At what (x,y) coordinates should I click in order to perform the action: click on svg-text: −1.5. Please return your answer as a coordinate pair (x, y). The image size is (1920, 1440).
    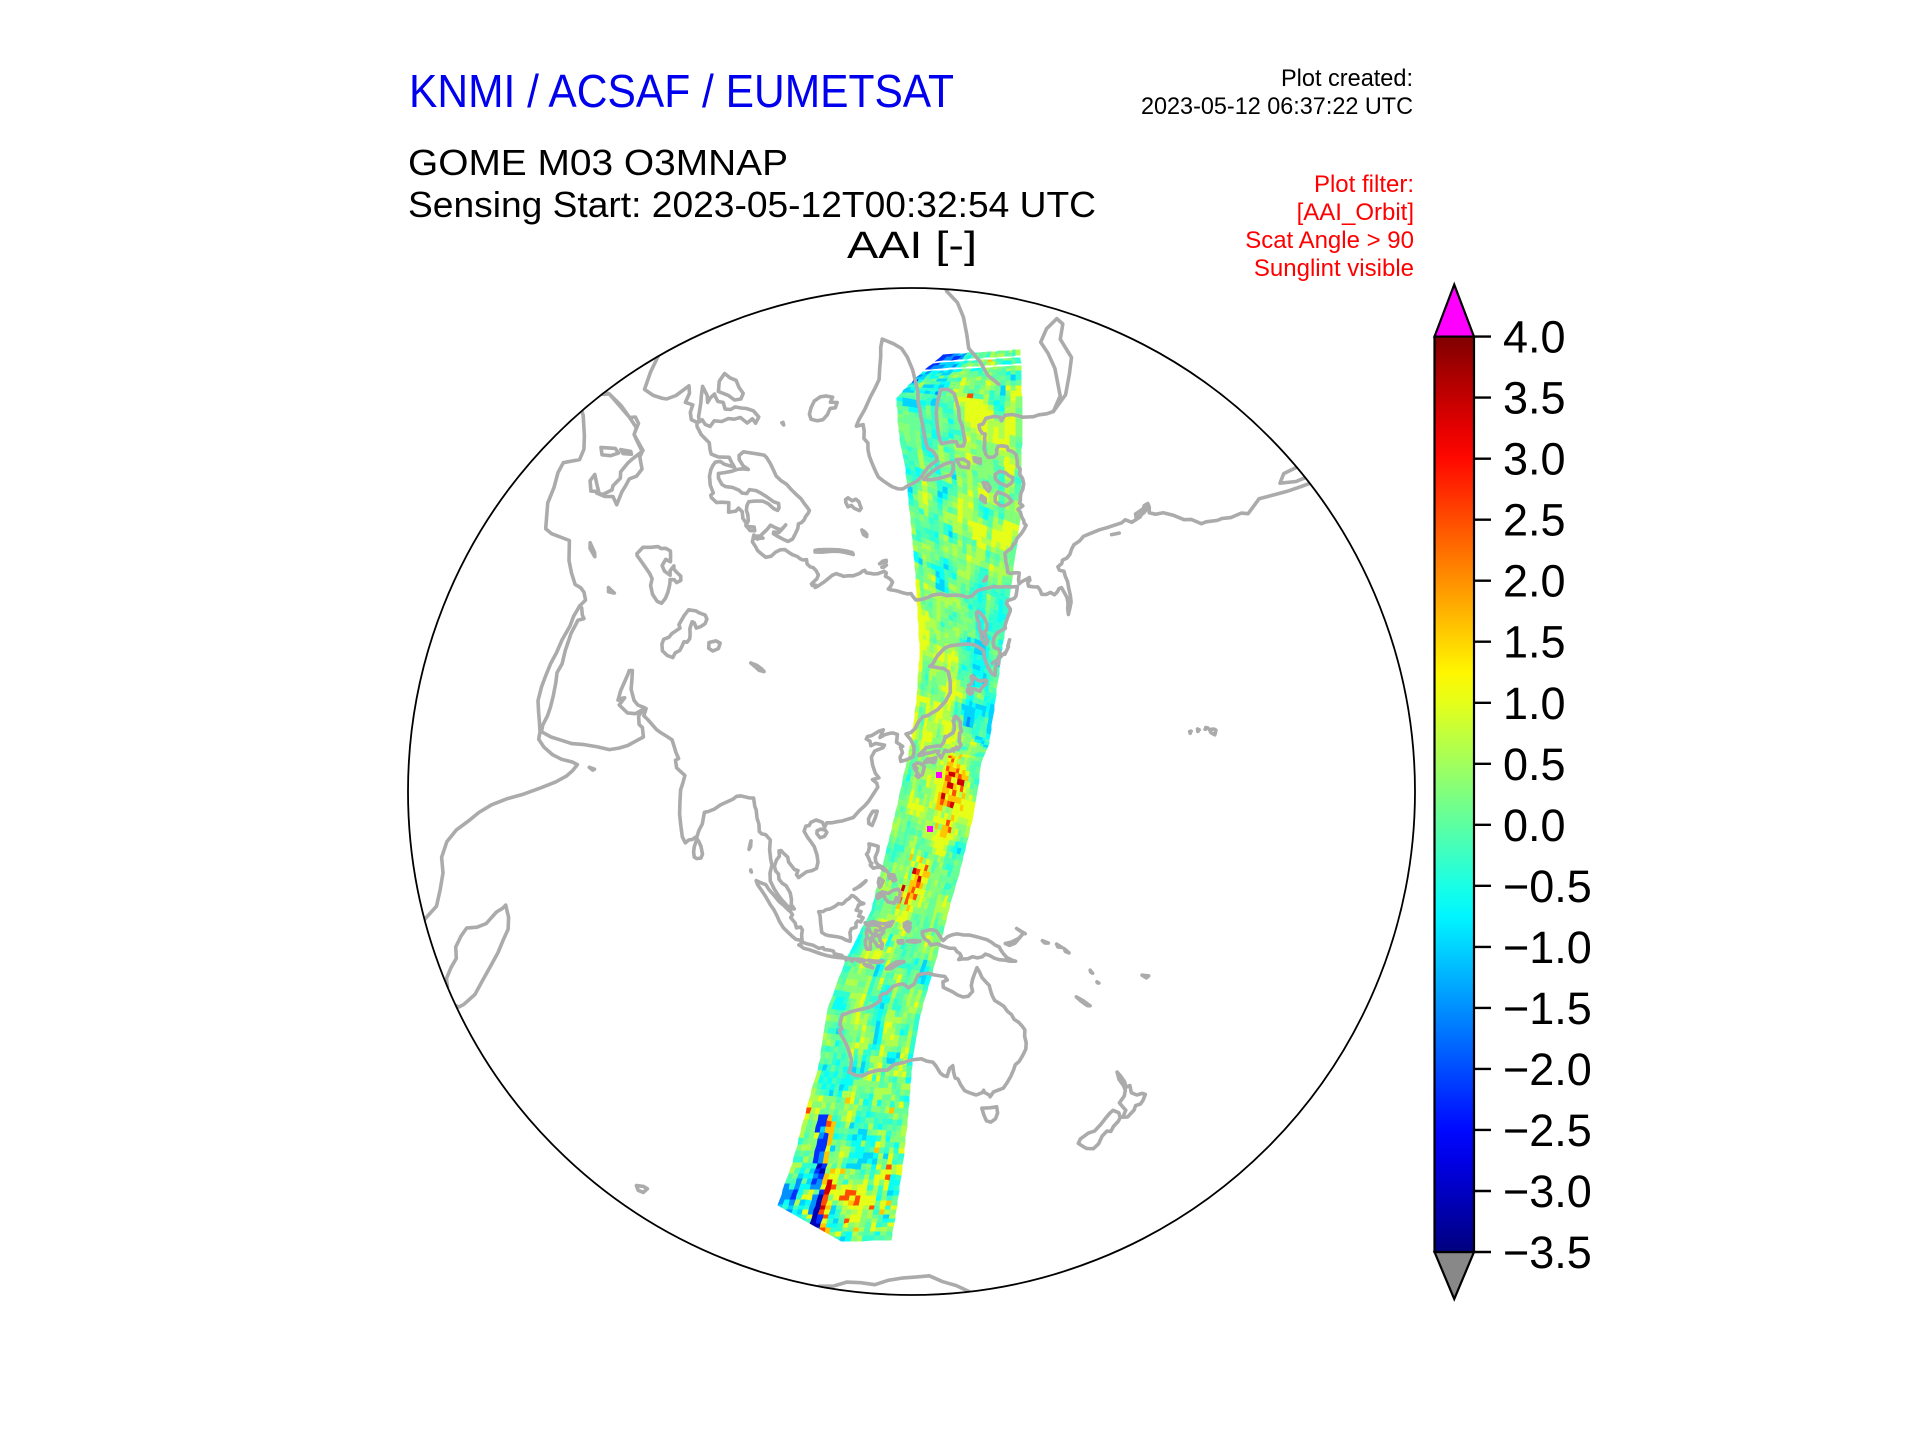
    Looking at the image, I should click on (1547, 1008).